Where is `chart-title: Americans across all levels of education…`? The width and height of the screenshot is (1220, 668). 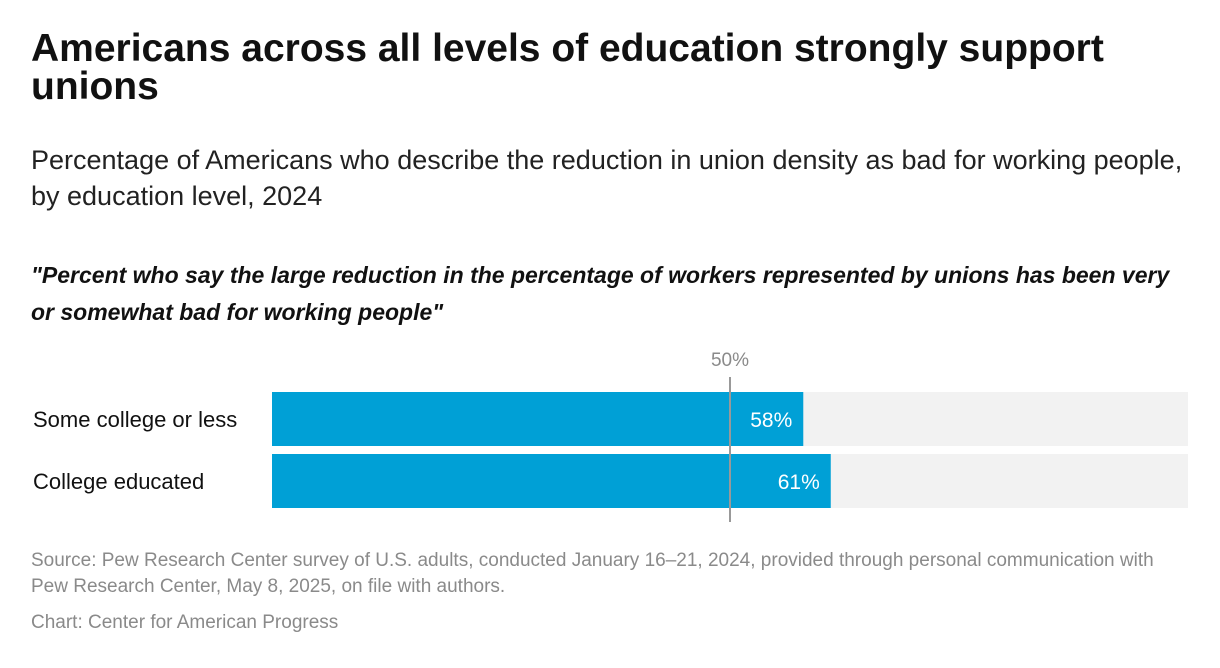 chart-title: Americans across all levels of education… is located at coordinates (567, 67).